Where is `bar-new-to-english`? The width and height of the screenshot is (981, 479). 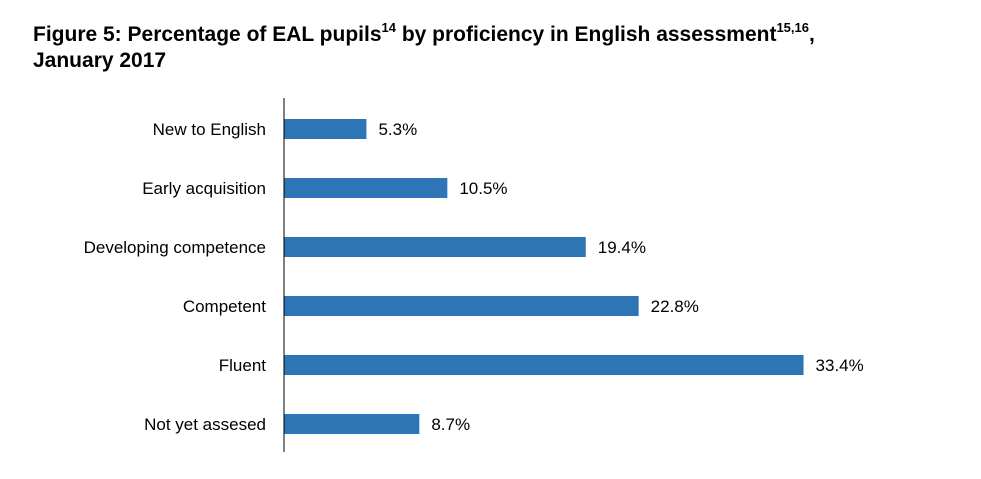
bar-new-to-english is located at coordinates (325, 129).